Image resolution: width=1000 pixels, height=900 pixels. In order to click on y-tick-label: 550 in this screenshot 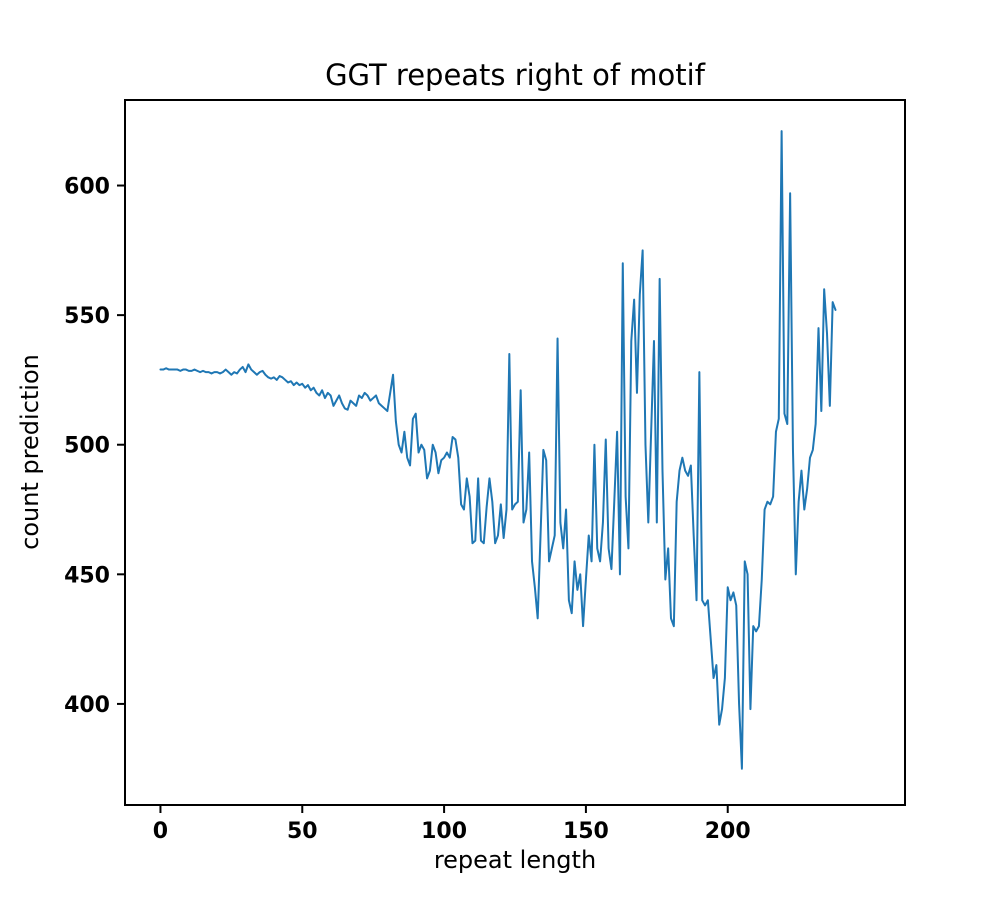, I will do `click(87, 316)`.